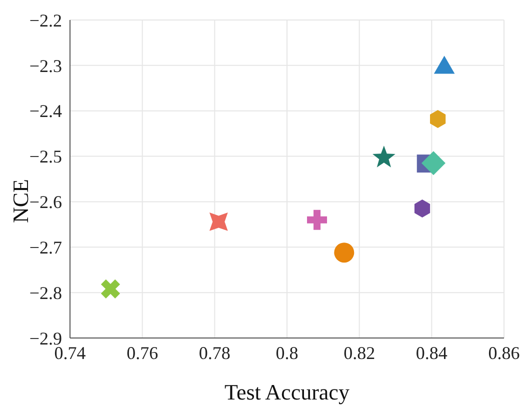 This screenshot has width=523, height=420. I want to click on x-tick-label: 0.84, so click(432, 352).